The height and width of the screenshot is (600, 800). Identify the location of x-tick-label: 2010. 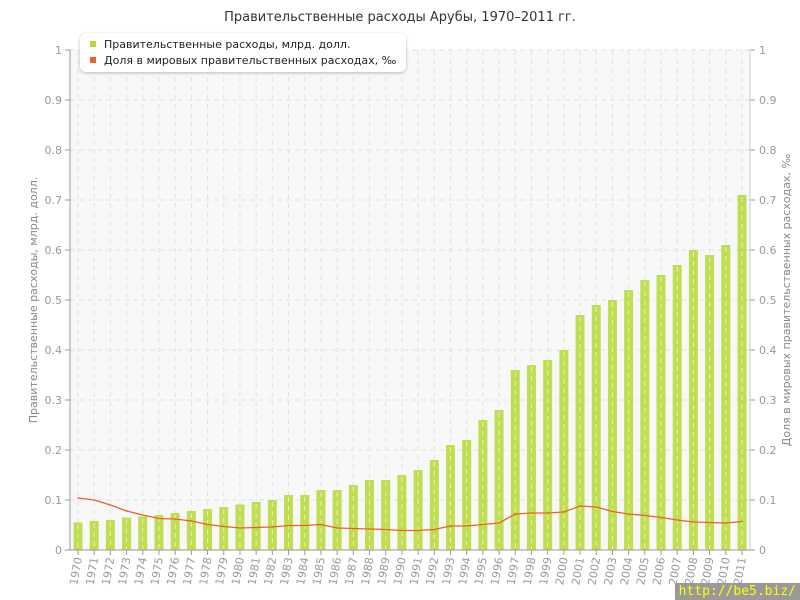
(724, 571).